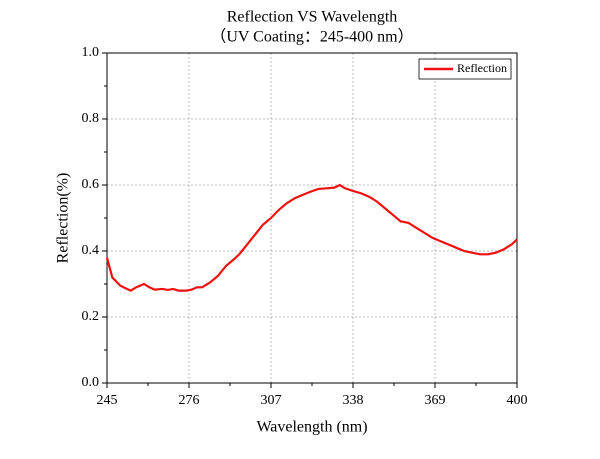 This screenshot has width=600, height=459. Describe the element at coordinates (435, 400) in the screenshot. I see `x-tick-label: 369` at that location.